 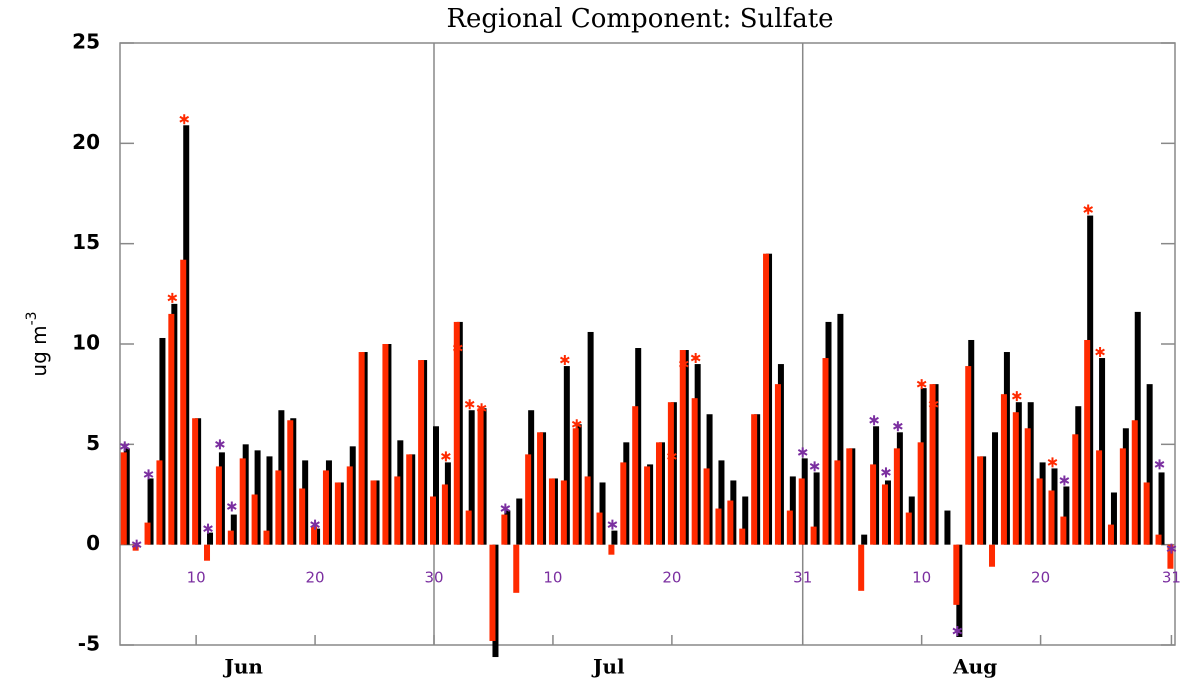 I want to click on month-label: Aug, so click(x=974, y=667).